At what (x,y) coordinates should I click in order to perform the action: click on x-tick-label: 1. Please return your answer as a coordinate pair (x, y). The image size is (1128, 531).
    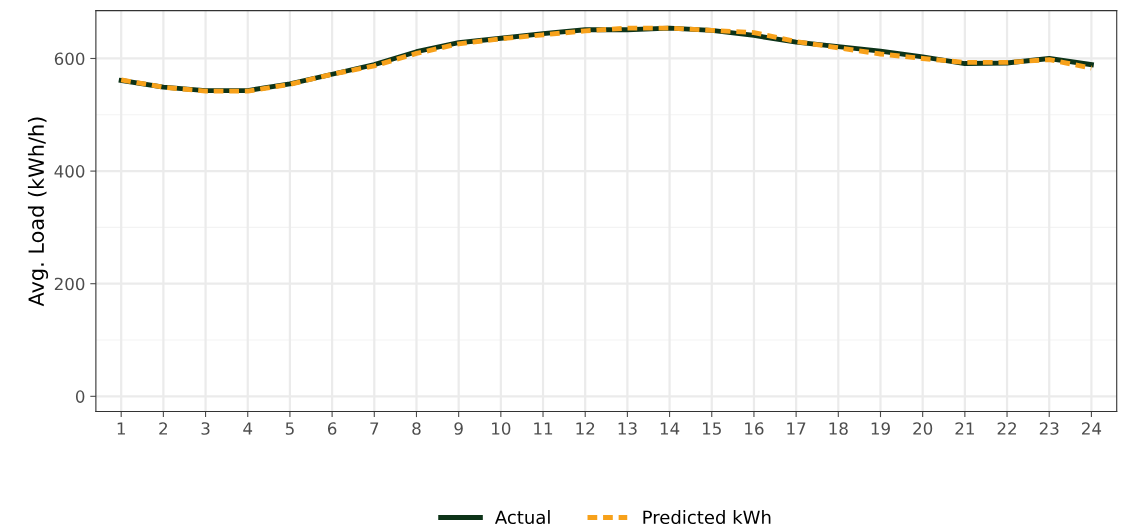
    Looking at the image, I should click on (121, 428).